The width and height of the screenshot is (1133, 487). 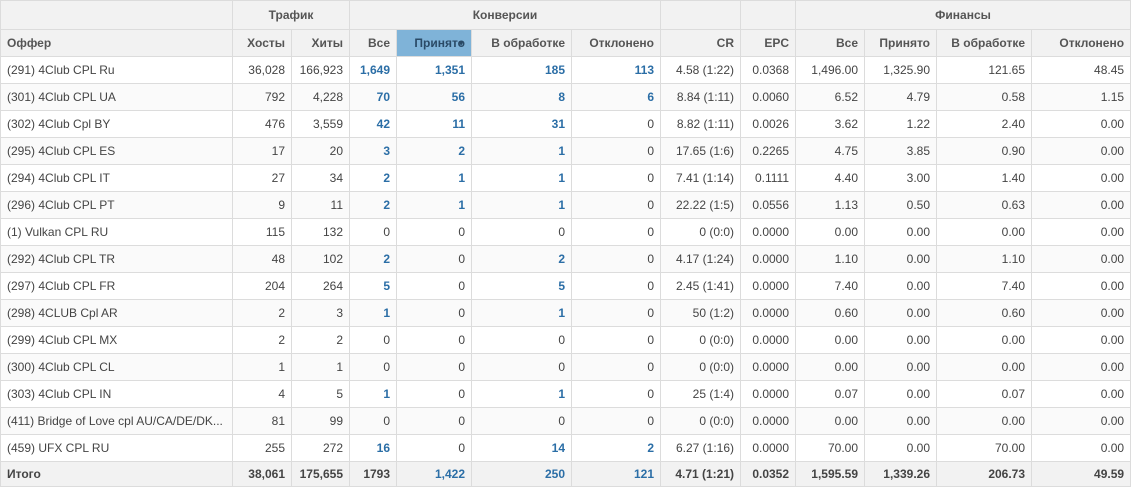 What do you see at coordinates (320, 43) in the screenshot?
I see `column-header-hits: Хиты` at bounding box center [320, 43].